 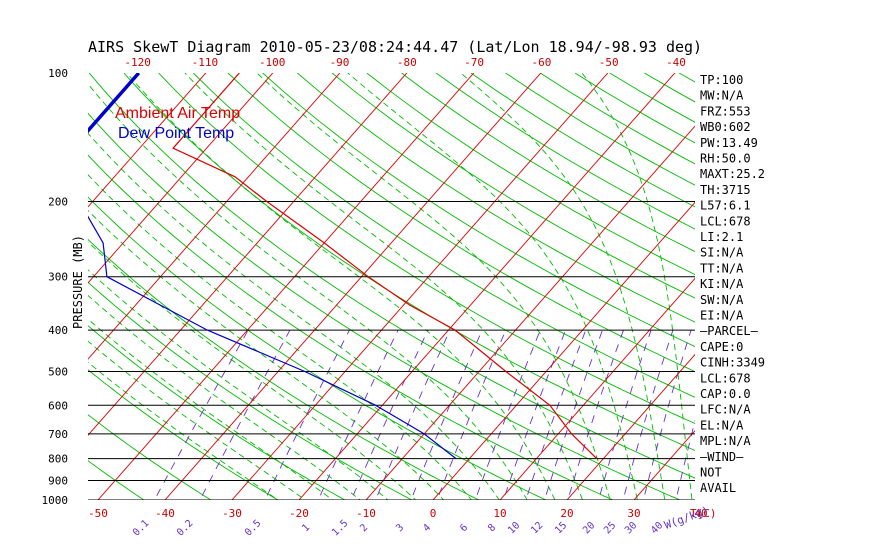 What do you see at coordinates (340, 528) in the screenshot?
I see `mixing-ratio-tick-label: 1.5` at bounding box center [340, 528].